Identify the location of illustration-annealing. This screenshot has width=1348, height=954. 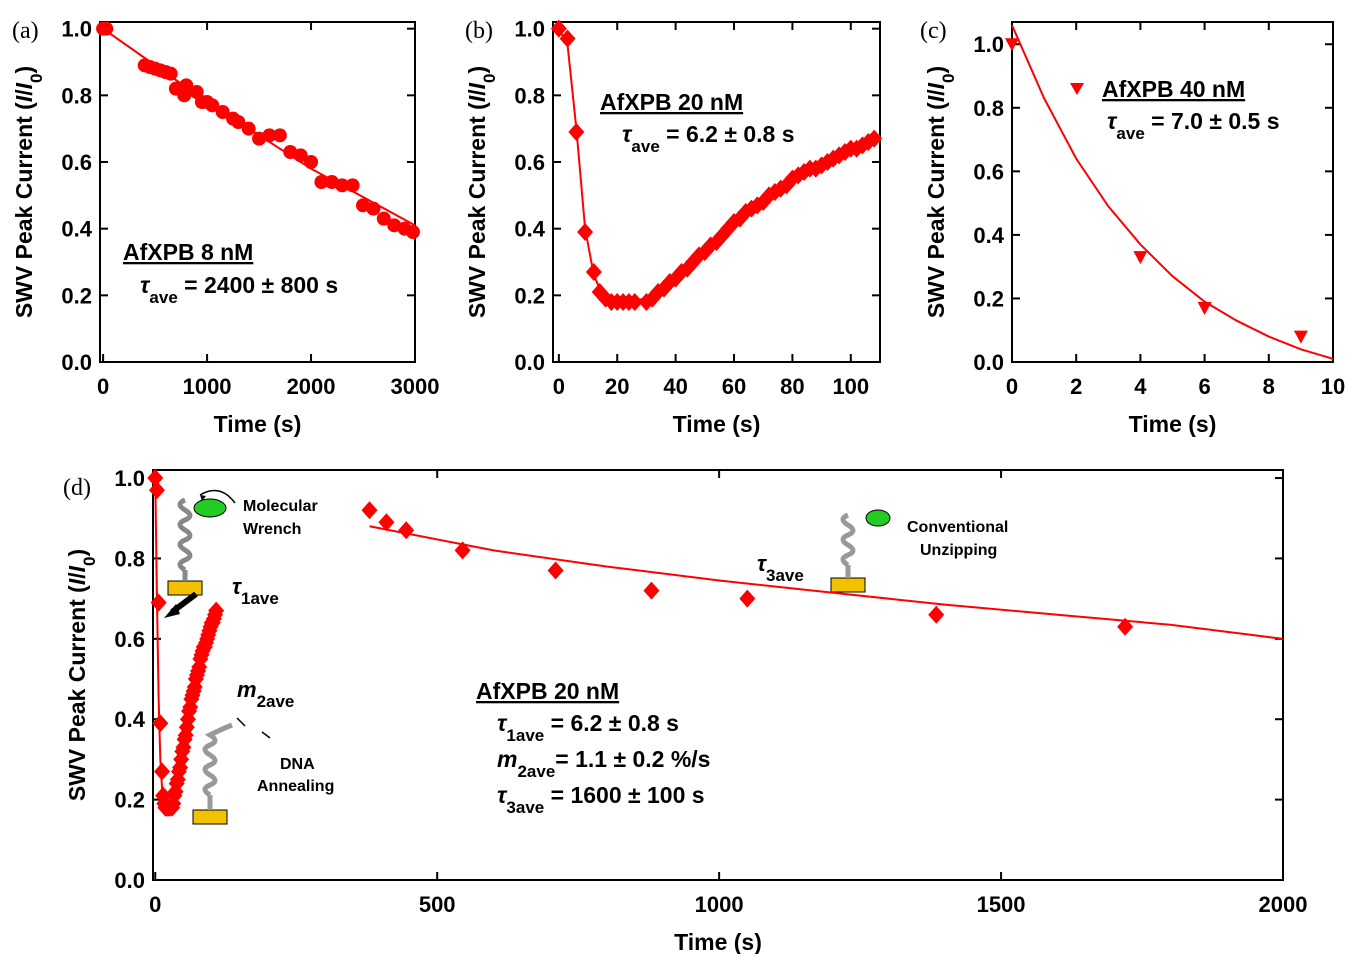
(231, 771).